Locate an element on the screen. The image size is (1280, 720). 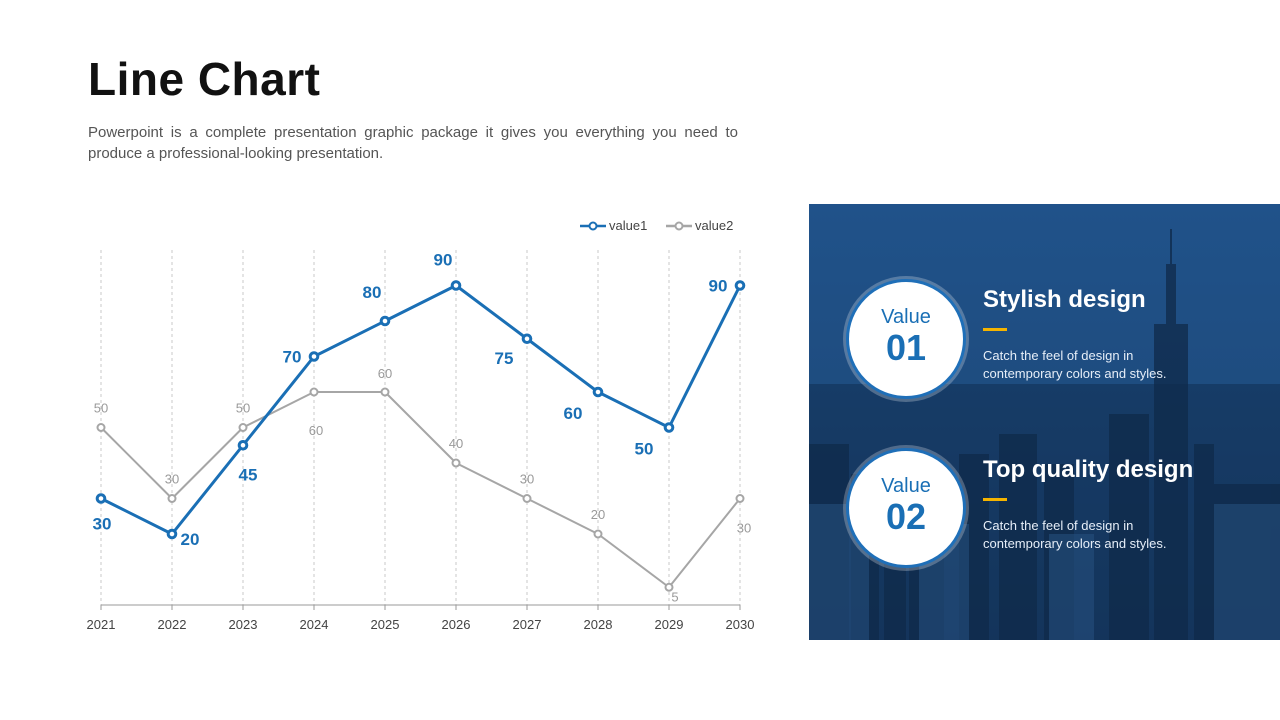
value-badge-number: 02 is located at coordinates (906, 516).